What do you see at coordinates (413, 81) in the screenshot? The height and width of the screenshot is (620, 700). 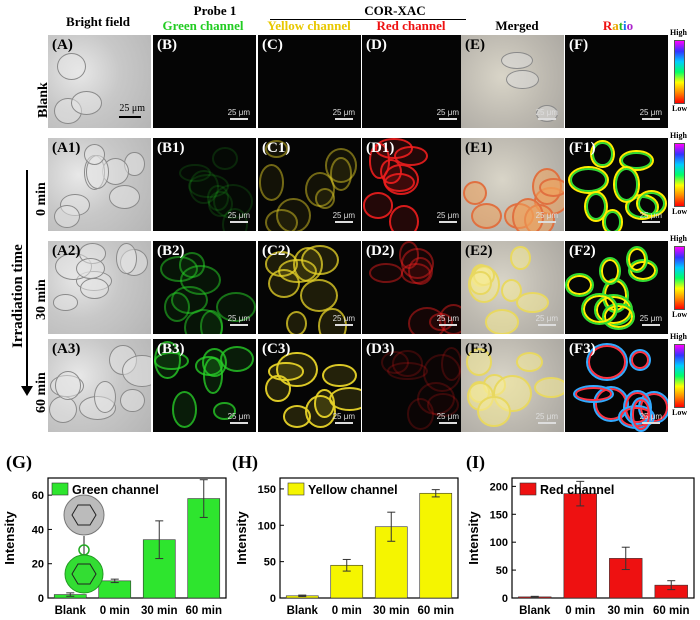 I see `micrograph-d: (D) 25 μm` at bounding box center [413, 81].